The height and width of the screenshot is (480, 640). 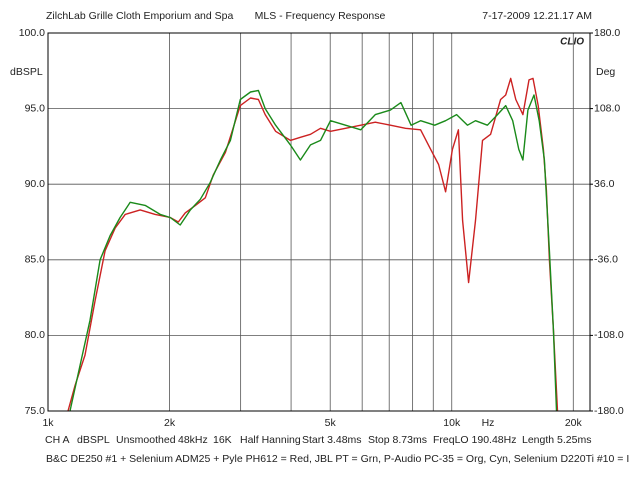 I want to click on status-item: 48kHz, so click(x=193, y=440).